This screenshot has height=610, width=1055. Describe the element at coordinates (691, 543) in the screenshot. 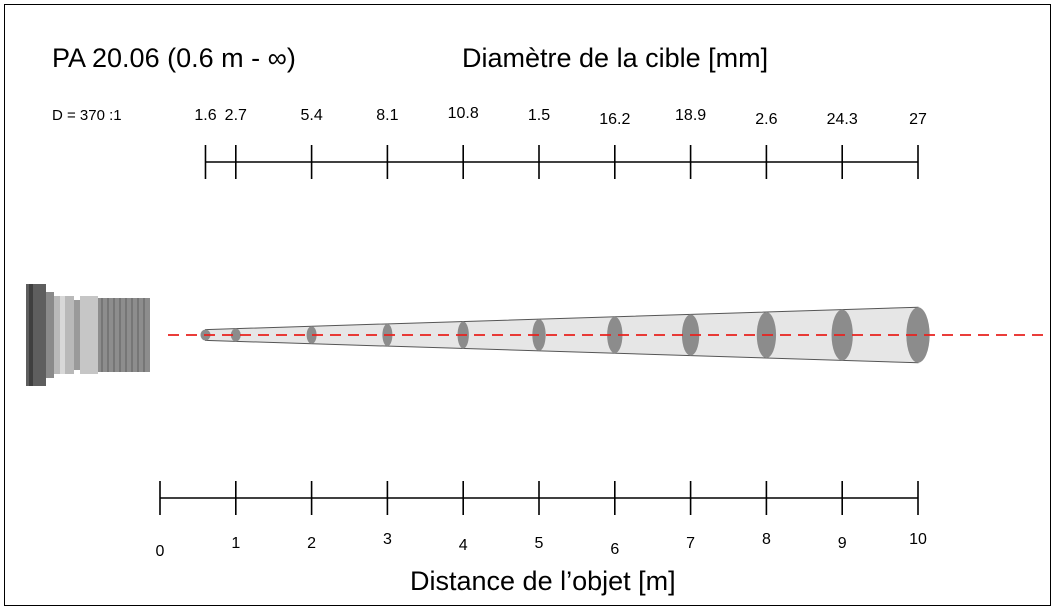

I see `distance-tick-label: 7` at that location.